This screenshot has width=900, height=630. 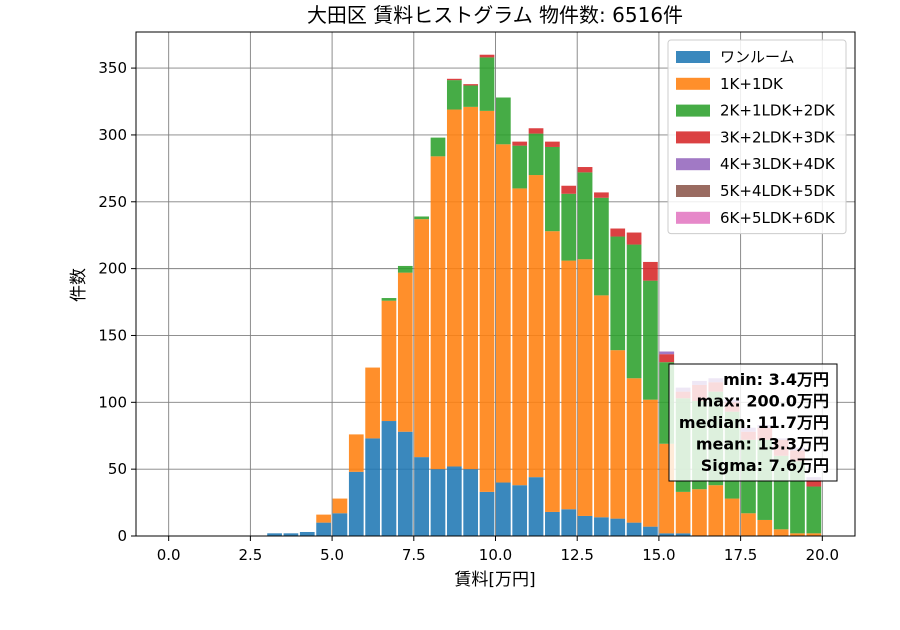 I want to click on legend-label: 5K+4LDK+5DK, so click(x=778, y=191).